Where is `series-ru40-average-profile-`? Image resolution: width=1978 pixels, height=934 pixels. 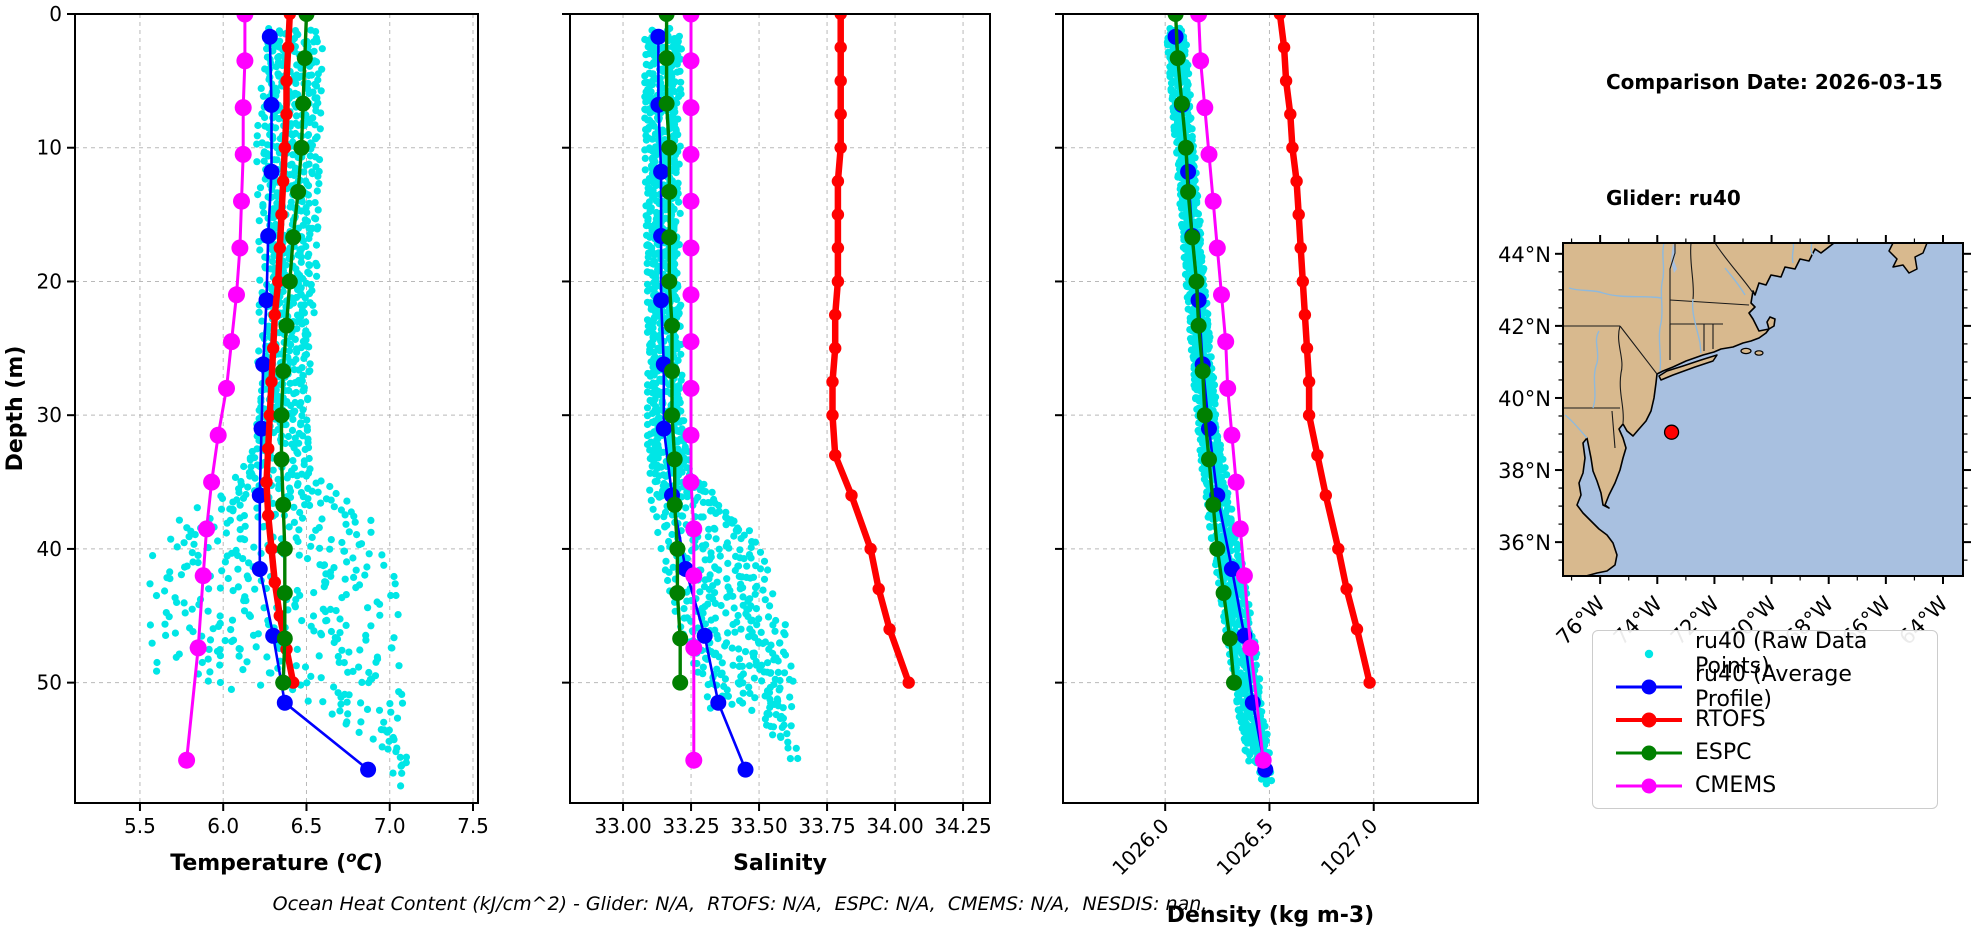
series-ru40-average-profile- is located at coordinates (314, 403).